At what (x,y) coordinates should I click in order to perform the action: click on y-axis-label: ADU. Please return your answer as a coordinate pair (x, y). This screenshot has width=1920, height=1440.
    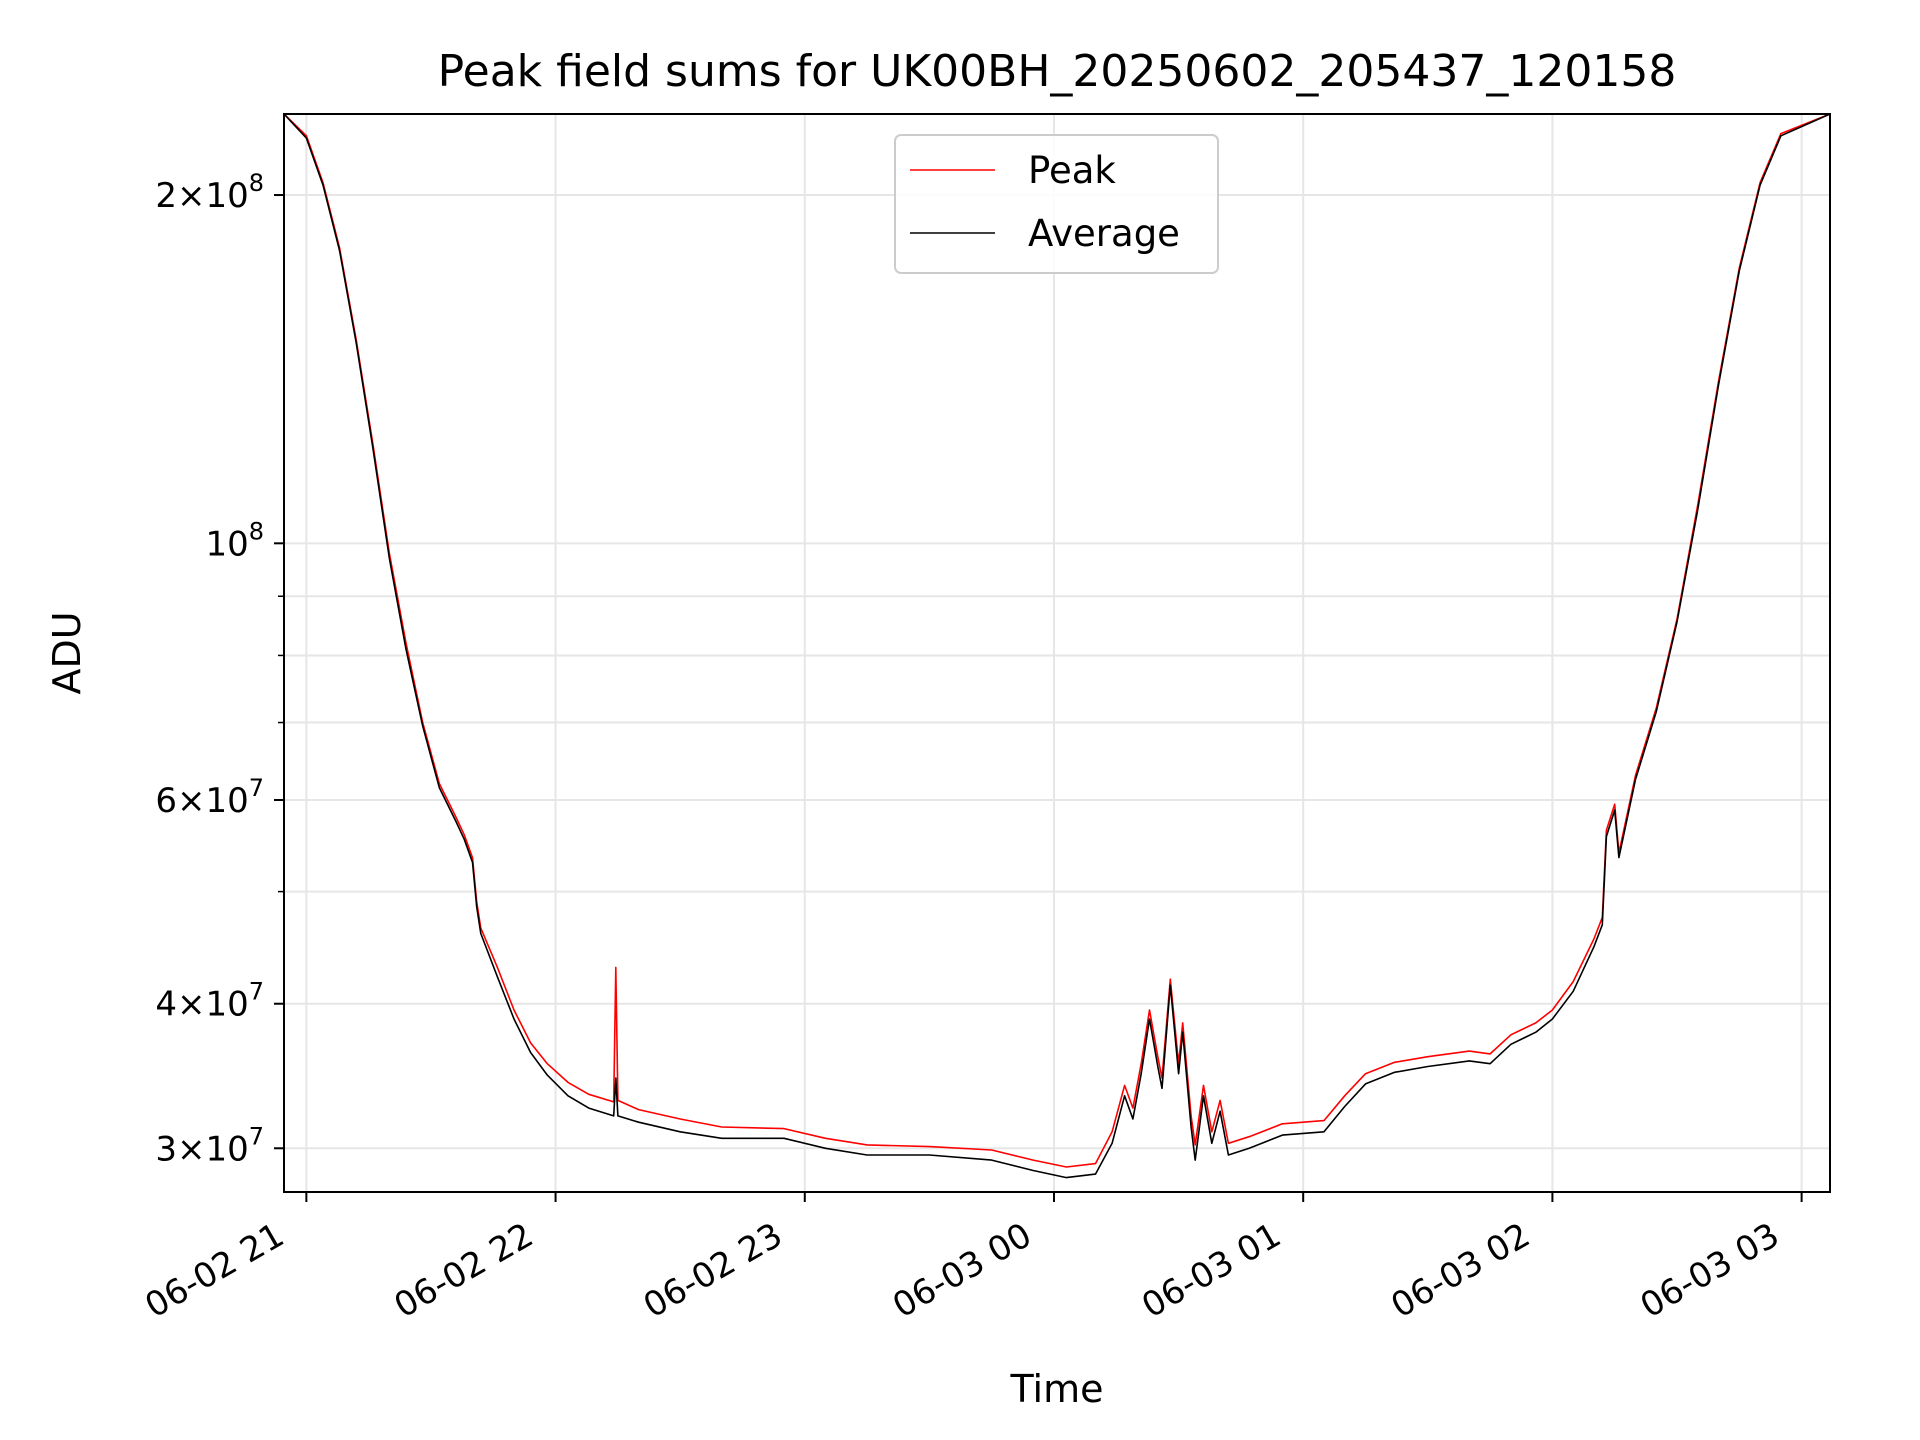
    Looking at the image, I should click on (67, 652).